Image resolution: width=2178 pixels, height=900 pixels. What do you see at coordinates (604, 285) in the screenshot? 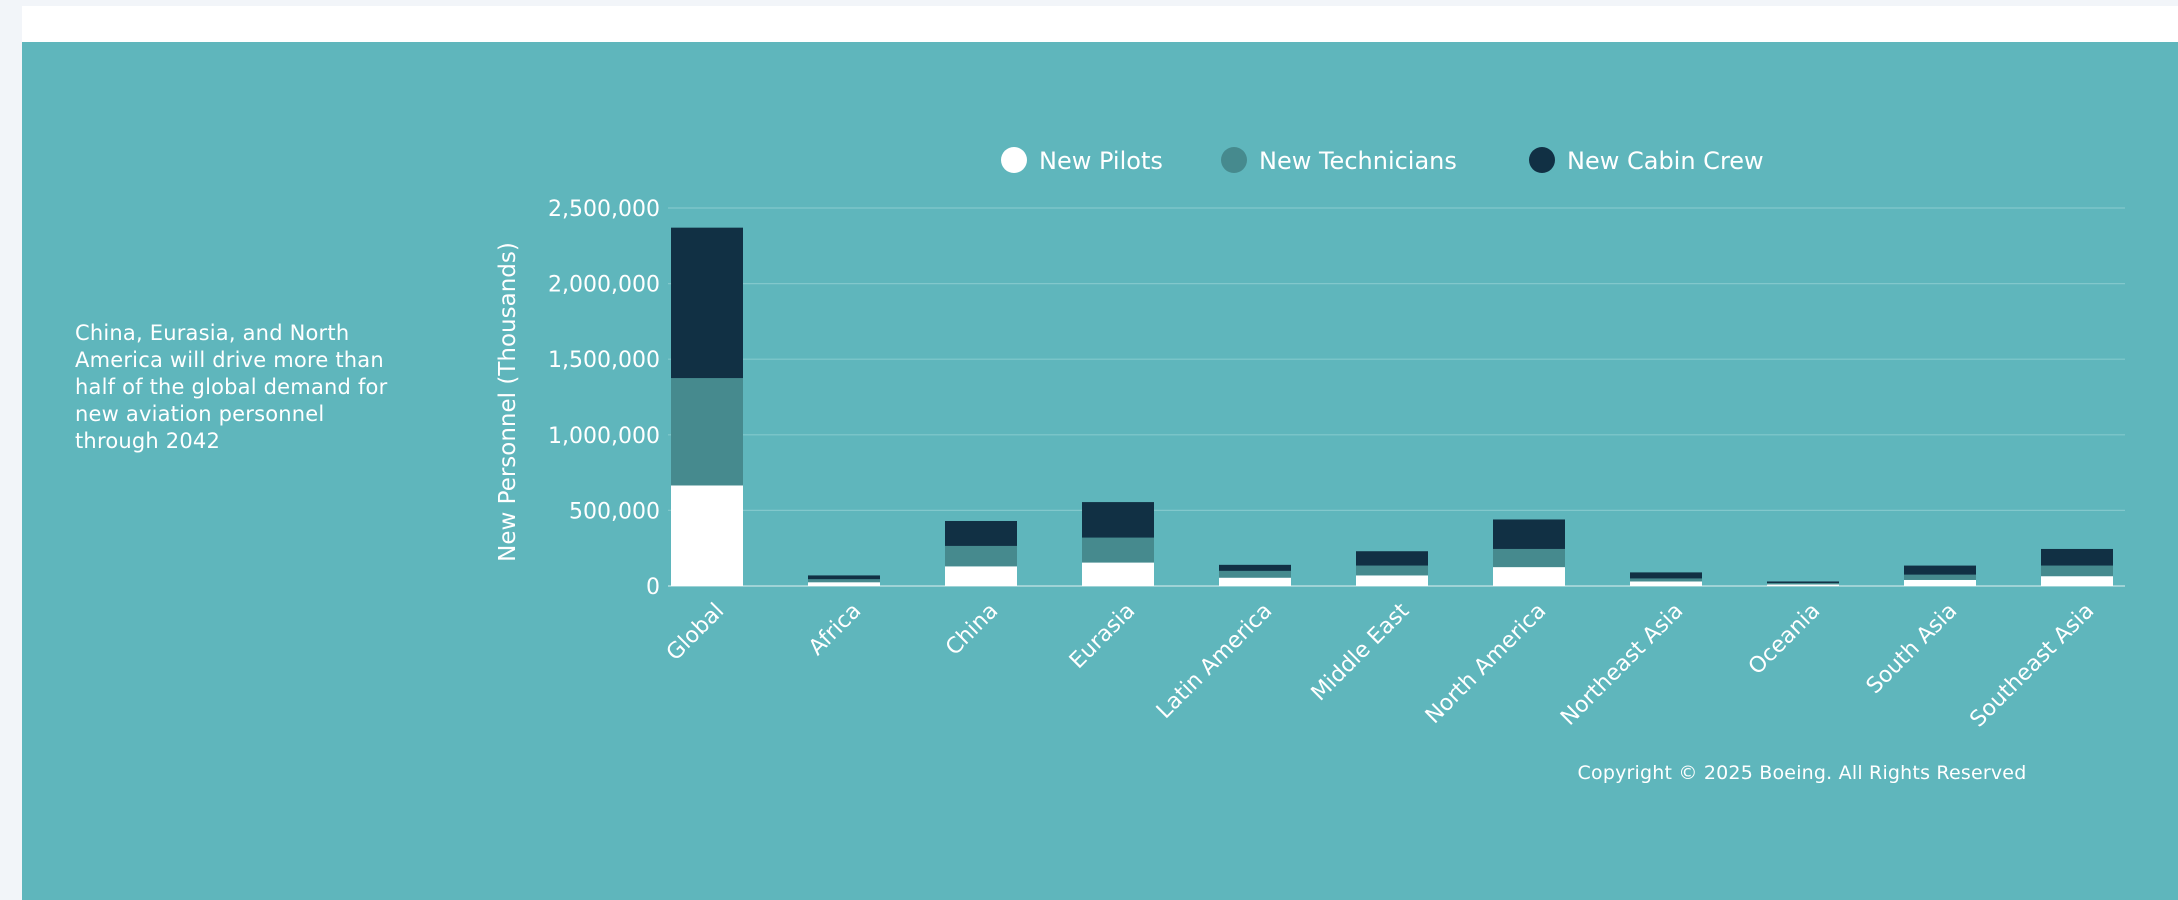
I see `y-tick-label: 2,000,000` at bounding box center [604, 285].